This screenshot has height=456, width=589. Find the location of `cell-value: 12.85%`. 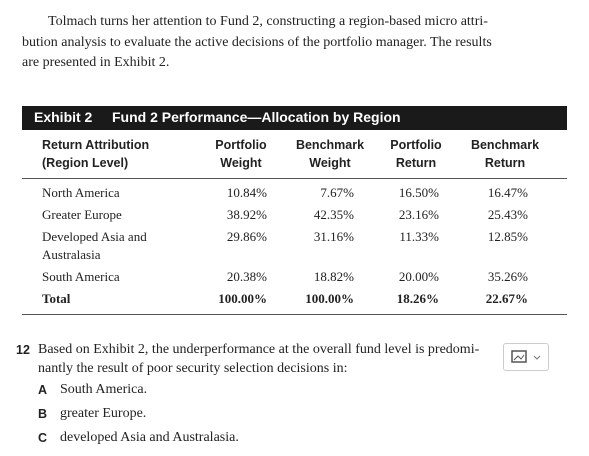

cell-value: 12.85% is located at coordinates (507, 236).